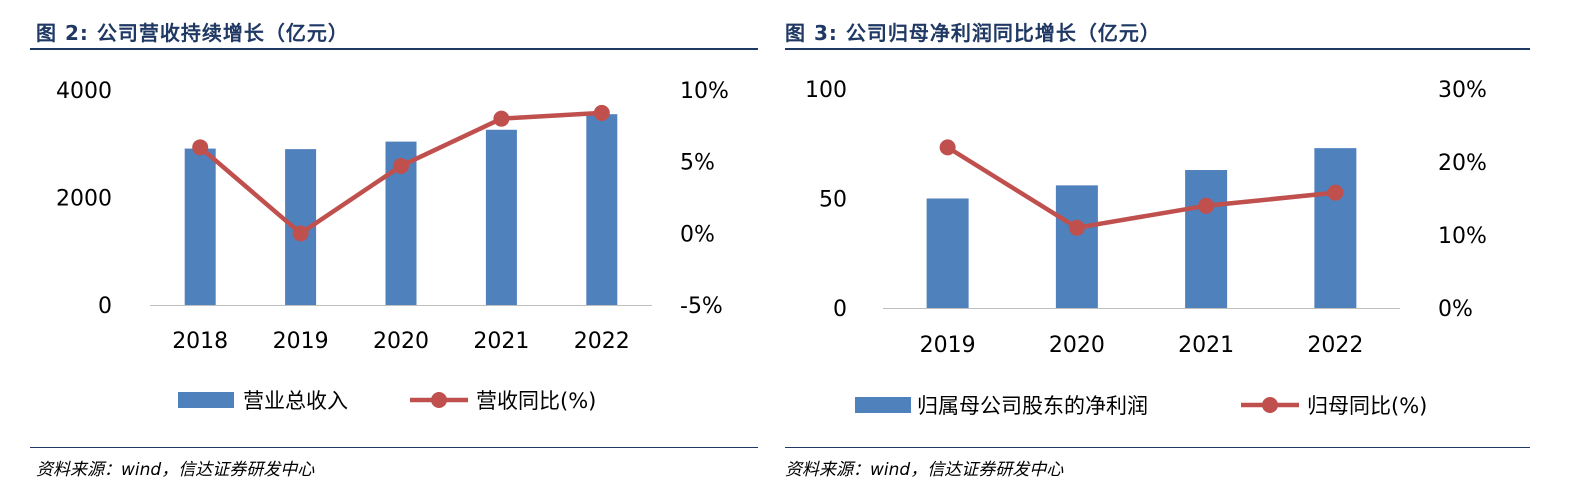 Image resolution: width=1583 pixels, height=501 pixels. What do you see at coordinates (295, 401) in the screenshot?
I see `legend-bar-label: 营业总收入` at bounding box center [295, 401].